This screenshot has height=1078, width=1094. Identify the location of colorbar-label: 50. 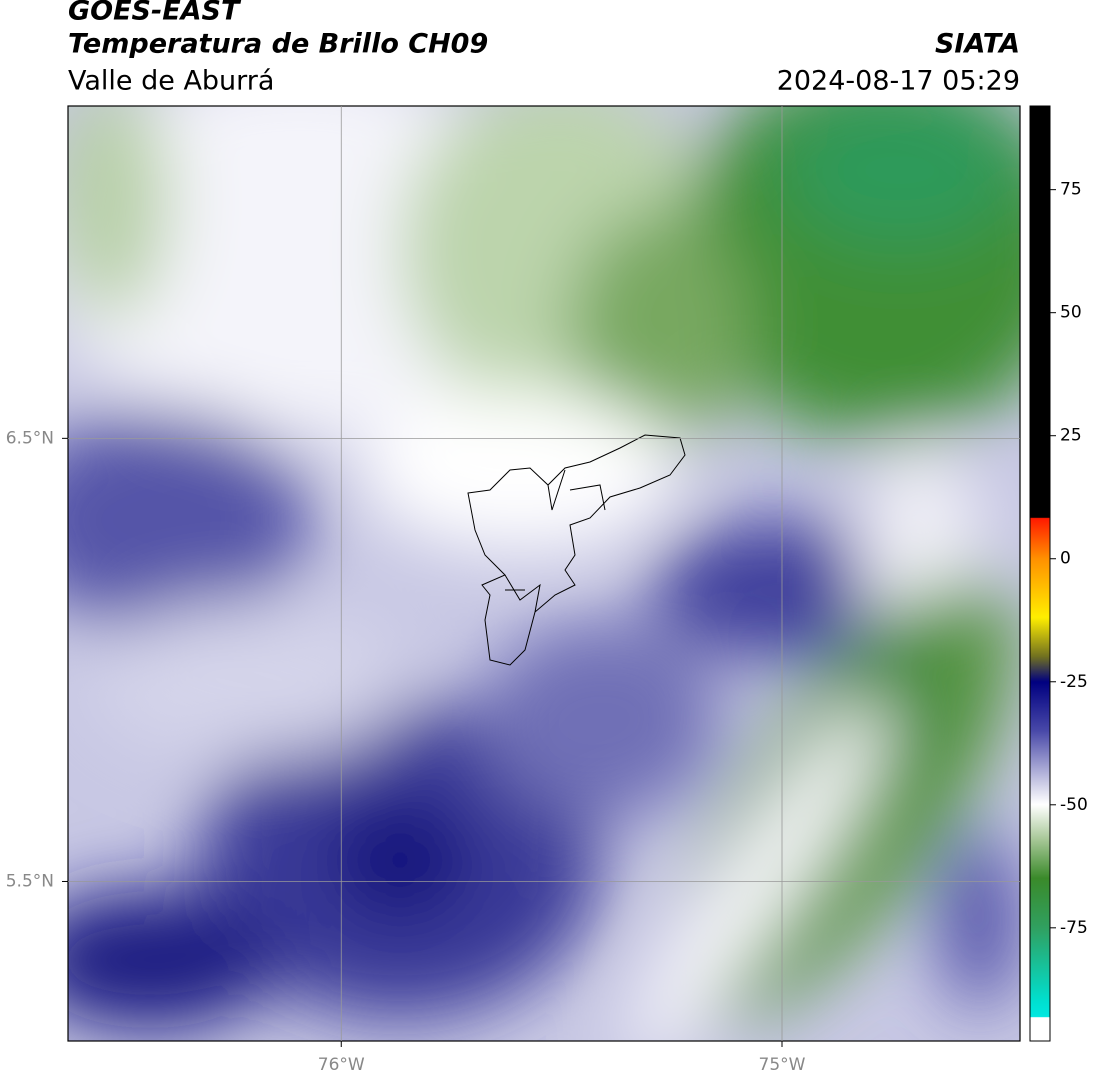
(1071, 313).